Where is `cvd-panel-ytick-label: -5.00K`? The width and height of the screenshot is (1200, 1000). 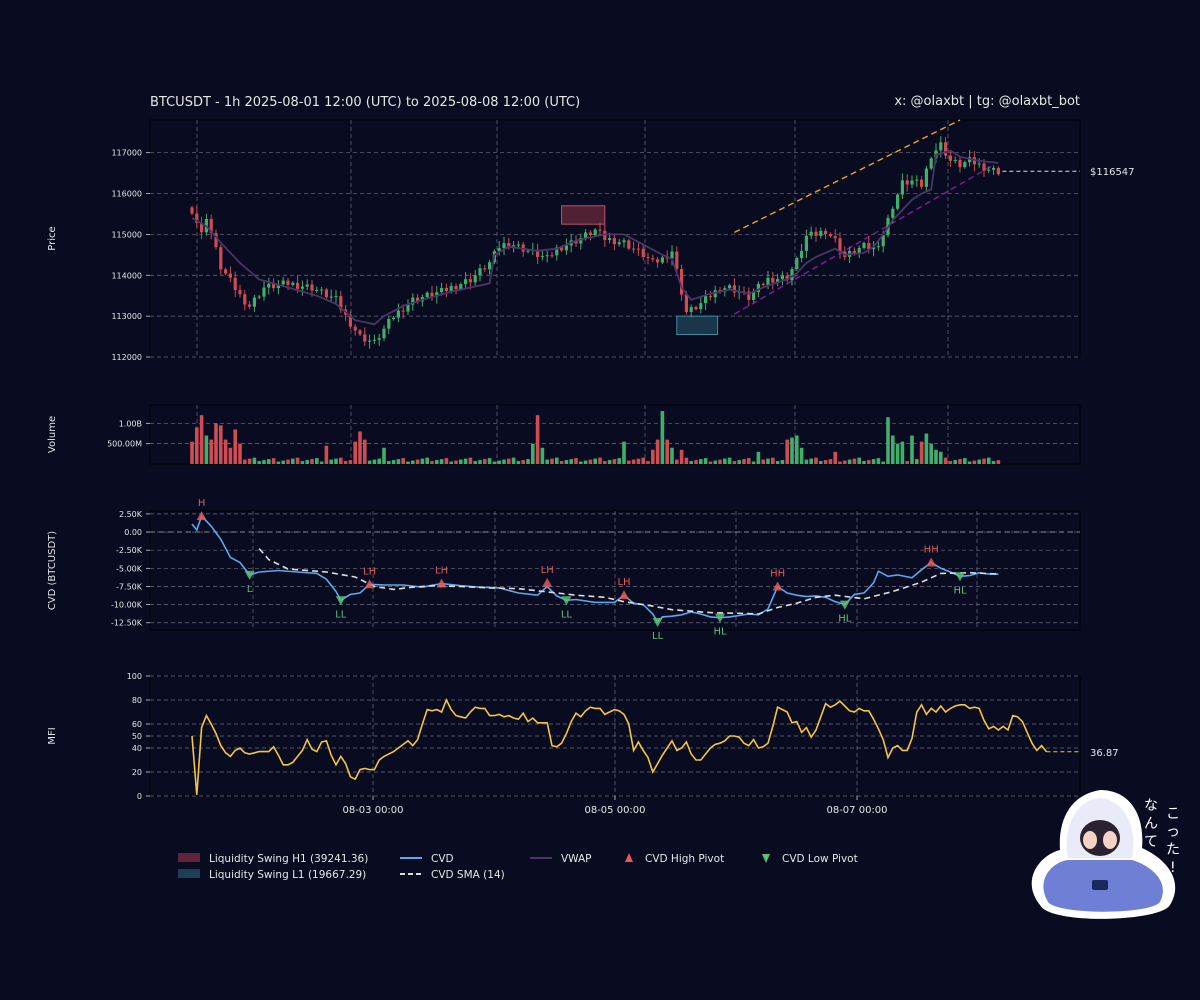 cvd-panel-ytick-label: -5.00K is located at coordinates (129, 568).